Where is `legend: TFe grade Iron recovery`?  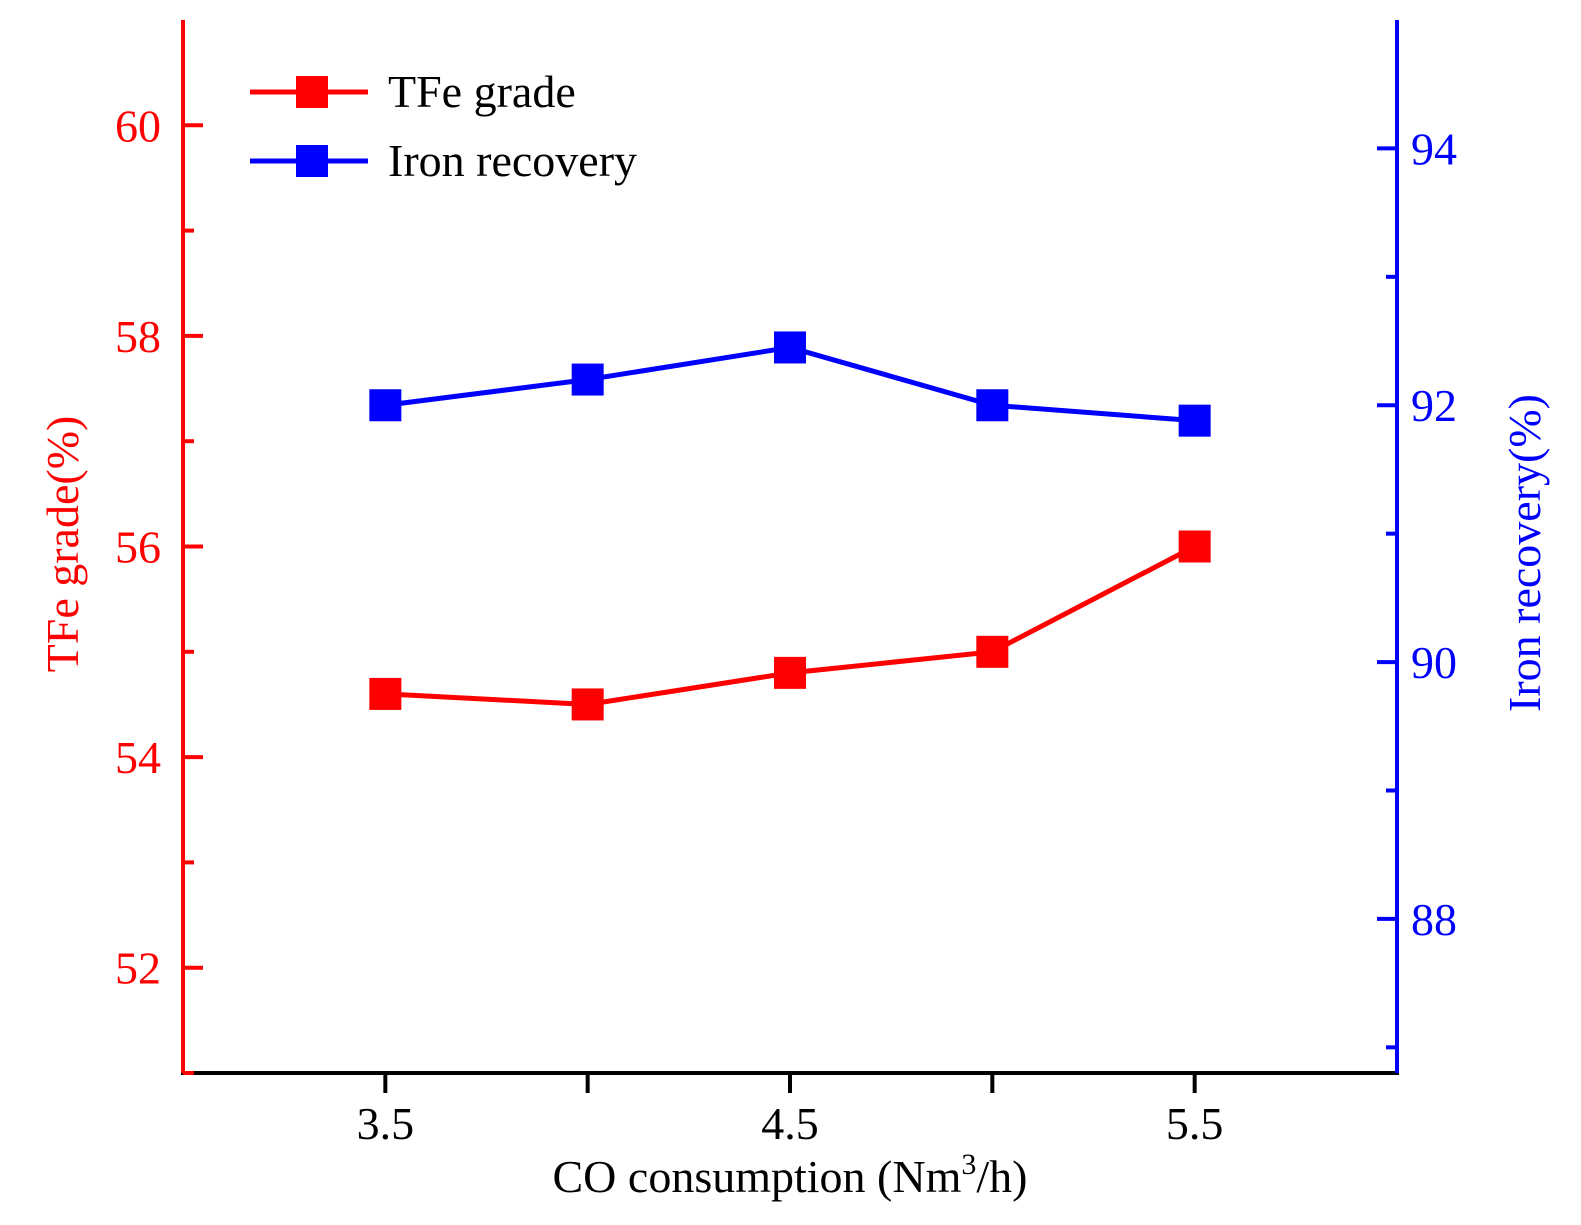
legend: TFe grade Iron recovery is located at coordinates (443, 126).